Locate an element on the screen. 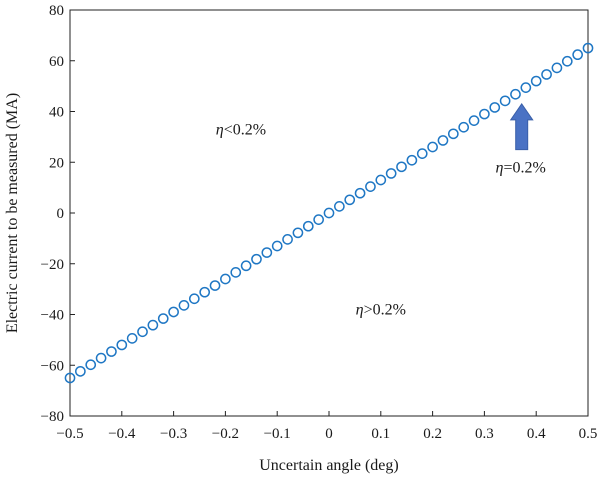 Image resolution: width=600 pixels, height=480 pixels. region-annotation: η=0.2% is located at coordinates (521, 167).